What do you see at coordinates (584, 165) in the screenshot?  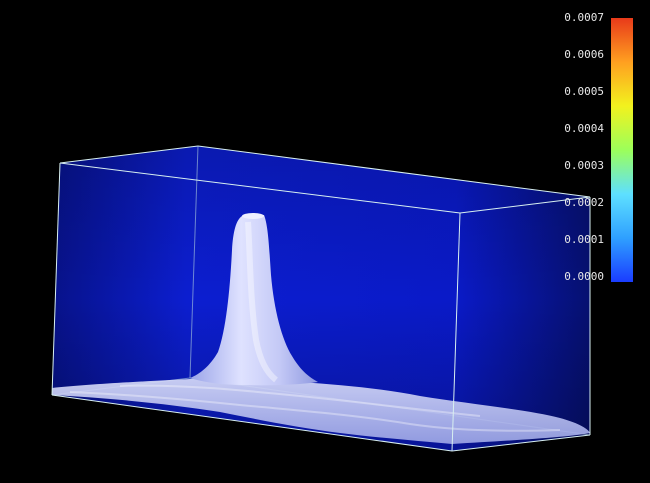 I see `colorbar-label-4: 0.0003` at bounding box center [584, 165].